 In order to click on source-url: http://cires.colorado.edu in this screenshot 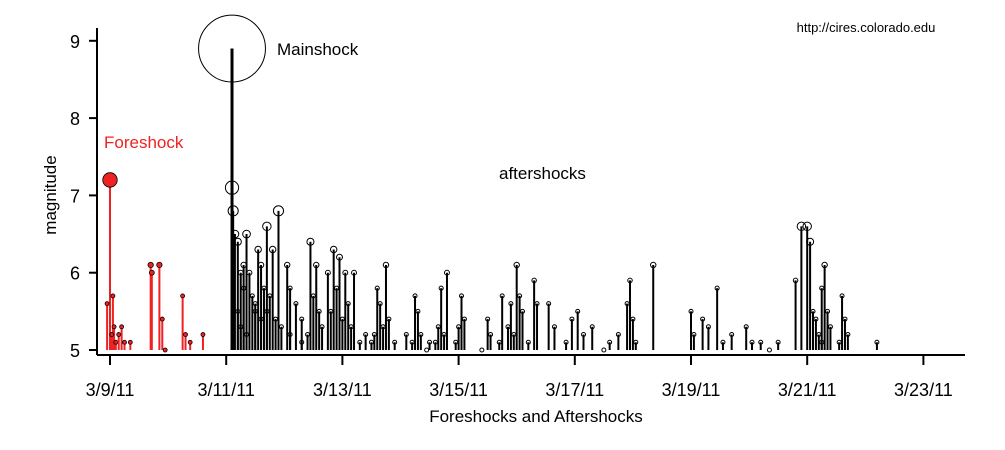, I will do `click(866, 27)`.